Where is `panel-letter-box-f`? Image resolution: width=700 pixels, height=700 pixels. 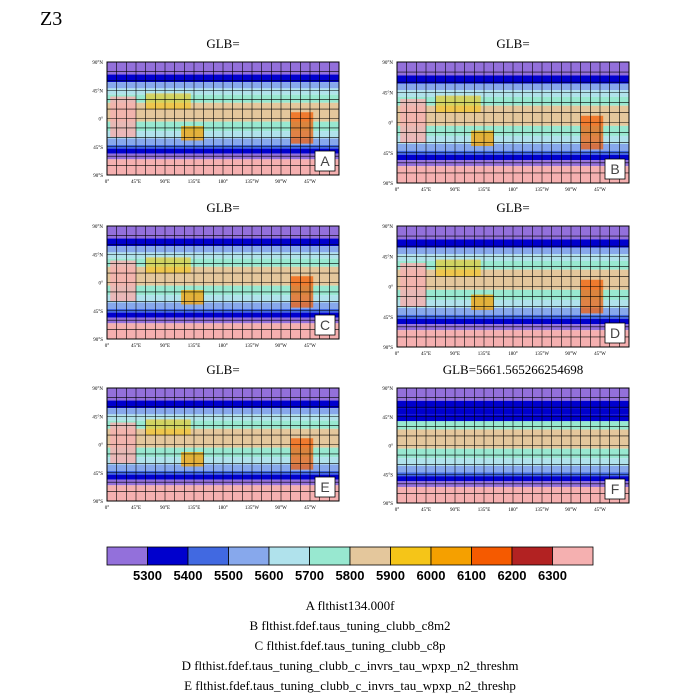 panel-letter-box-f is located at coordinates (615, 489).